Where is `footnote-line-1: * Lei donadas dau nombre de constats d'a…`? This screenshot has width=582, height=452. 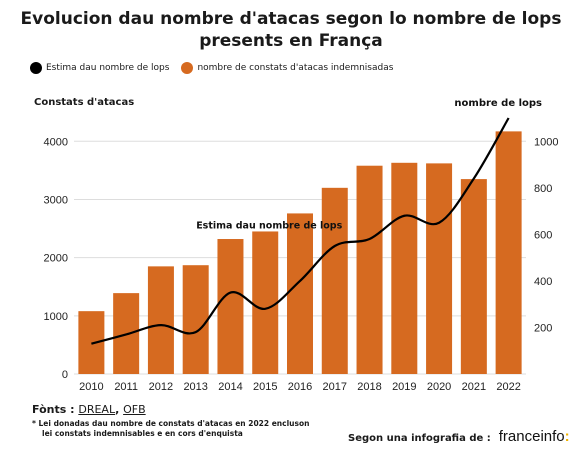 footnote-line-1: * Lei donadas dau nombre de constats d'a… is located at coordinates (171, 423).